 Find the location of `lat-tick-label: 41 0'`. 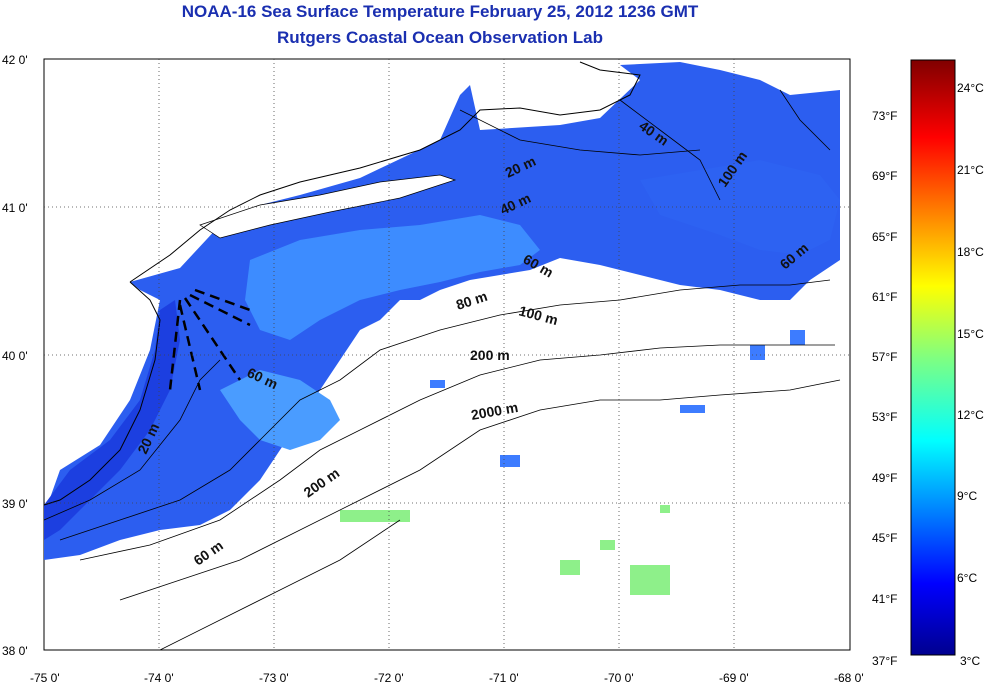

lat-tick-label: 41 0' is located at coordinates (15, 208).